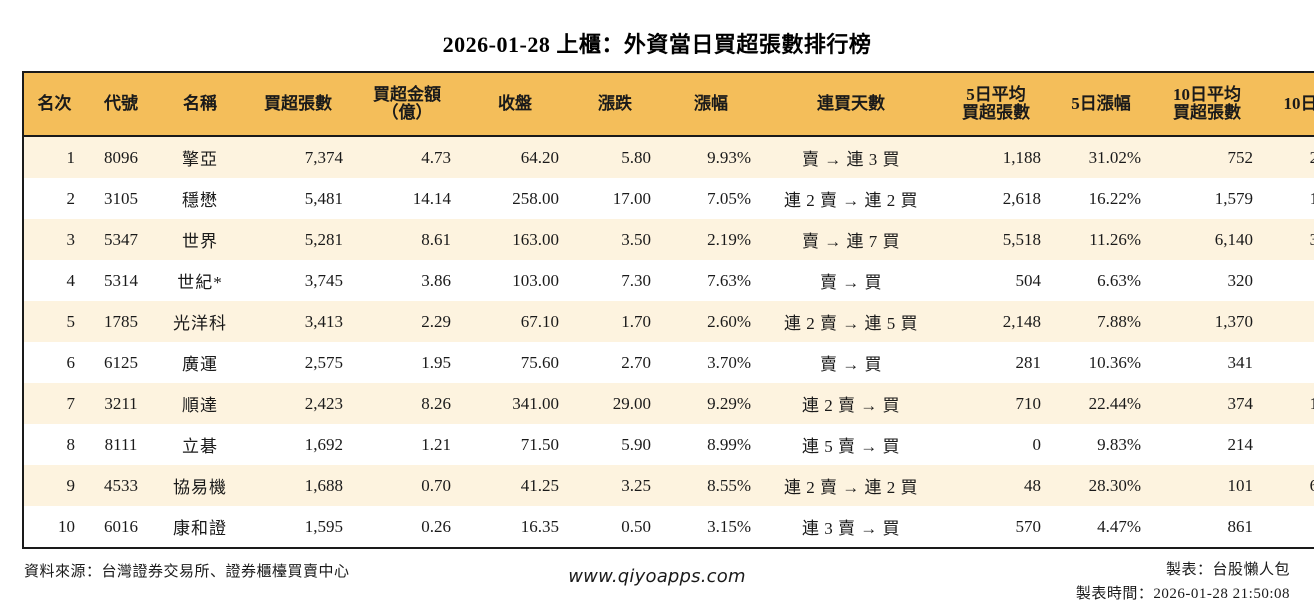  What do you see at coordinates (711, 444) in the screenshot?
I see `cell-change-pct: 8.99%` at bounding box center [711, 444].